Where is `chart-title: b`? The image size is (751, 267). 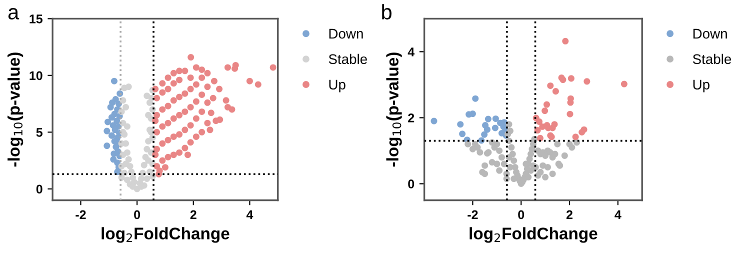 chart-title: b is located at coordinates (387, 12).